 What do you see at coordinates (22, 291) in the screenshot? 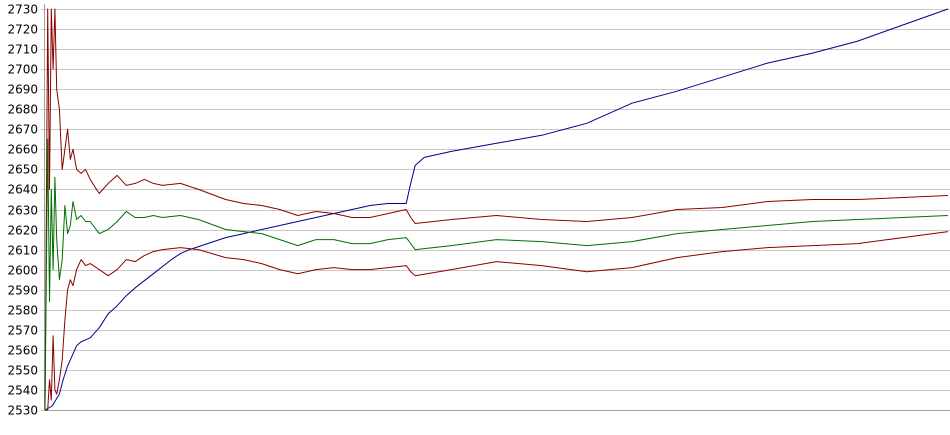
I see `y-tick-label: 2590` at bounding box center [22, 291].